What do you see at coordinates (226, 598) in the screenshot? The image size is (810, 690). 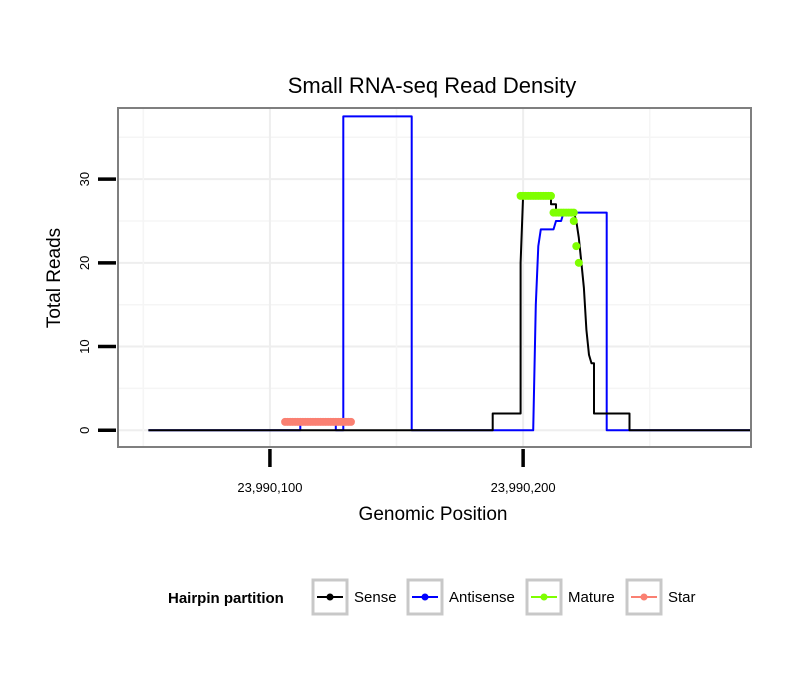 I see `legend-title: Hairpin partition` at bounding box center [226, 598].